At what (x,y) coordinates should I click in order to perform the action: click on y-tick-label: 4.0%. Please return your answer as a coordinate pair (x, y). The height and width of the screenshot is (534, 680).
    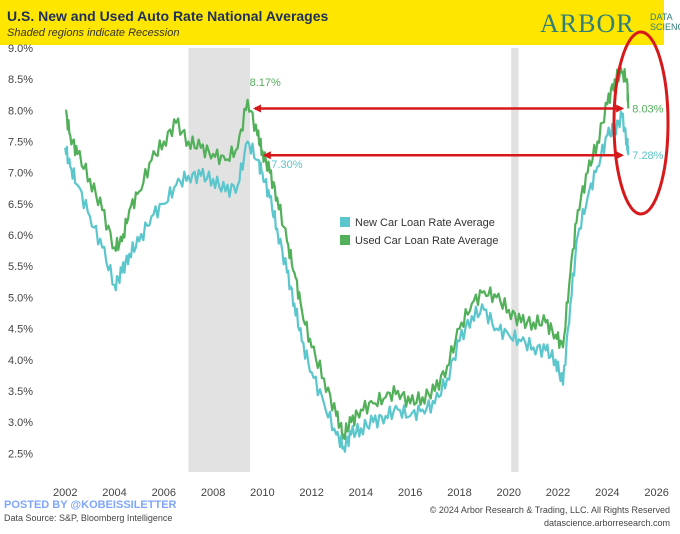
    Looking at the image, I should click on (20, 361).